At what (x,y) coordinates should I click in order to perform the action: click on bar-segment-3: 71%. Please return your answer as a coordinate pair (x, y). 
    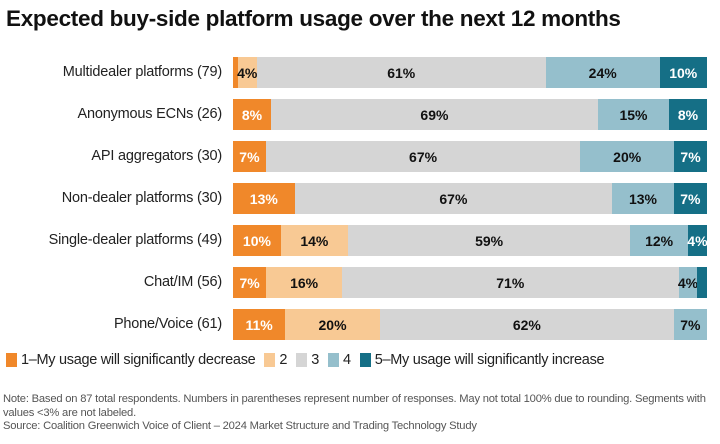
    Looking at the image, I should click on (510, 282).